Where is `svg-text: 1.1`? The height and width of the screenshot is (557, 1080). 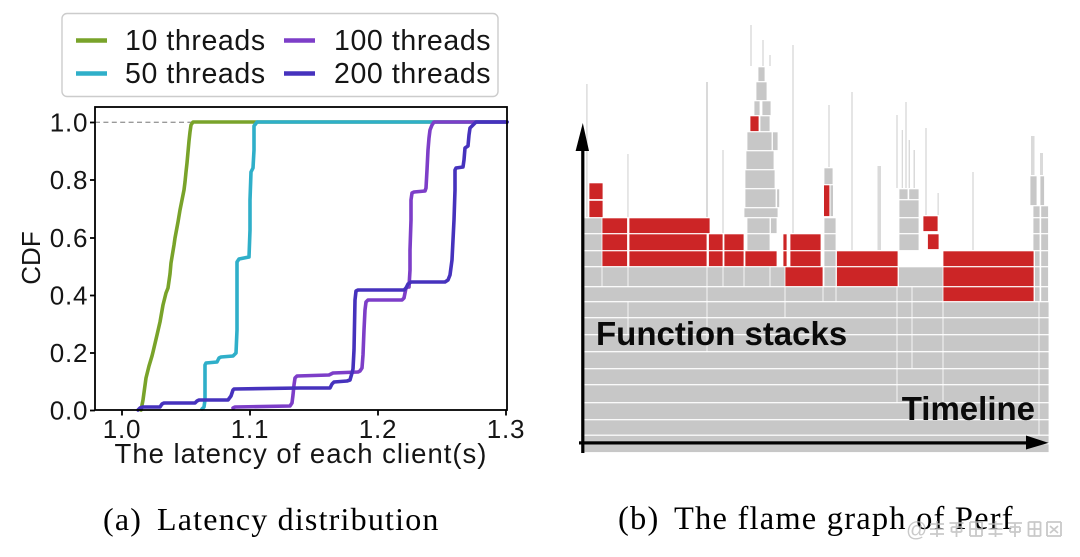
svg-text: 1.1 is located at coordinates (250, 429).